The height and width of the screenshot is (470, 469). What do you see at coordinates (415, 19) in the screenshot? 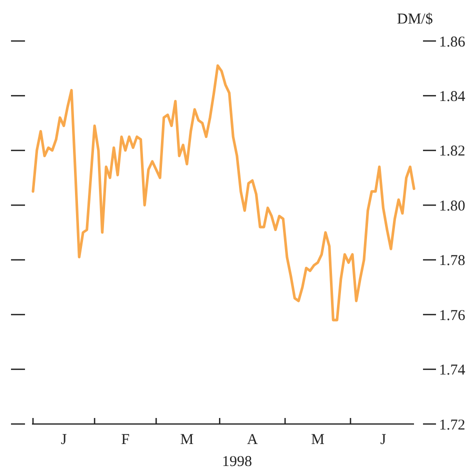
I see `y-axis-title: DM/$` at bounding box center [415, 19].